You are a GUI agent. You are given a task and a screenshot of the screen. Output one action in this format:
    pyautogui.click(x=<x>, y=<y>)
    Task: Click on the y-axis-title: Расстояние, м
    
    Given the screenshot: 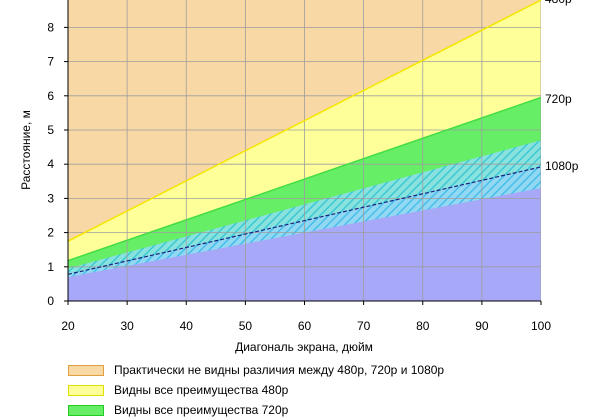 What is the action you would take?
    pyautogui.click(x=26, y=150)
    